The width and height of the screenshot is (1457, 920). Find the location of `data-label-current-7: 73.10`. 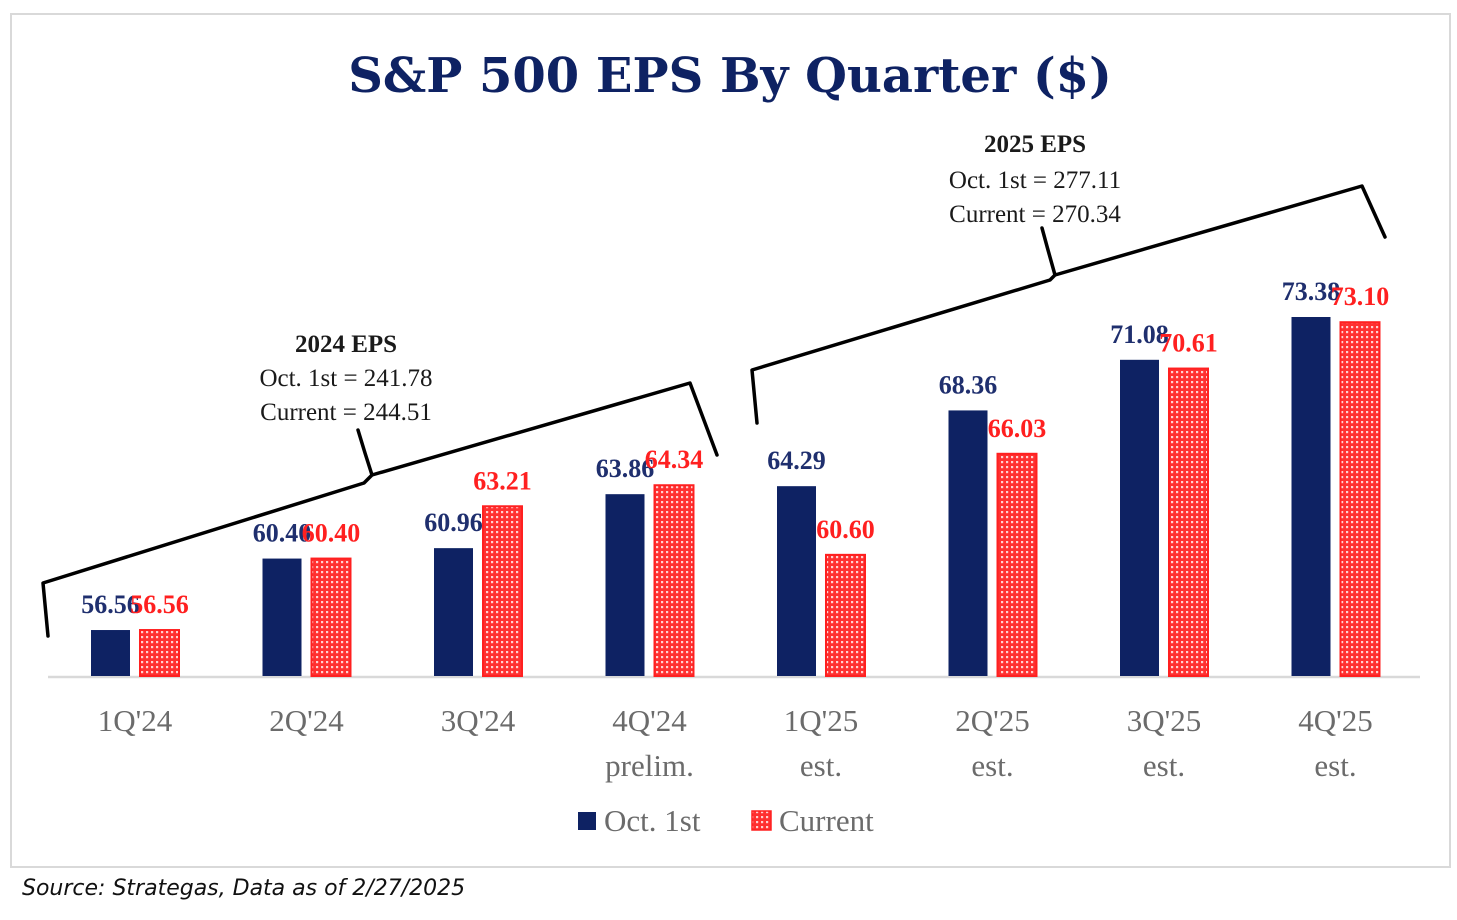

data-label-current-7: 73.10 is located at coordinates (1360, 296).